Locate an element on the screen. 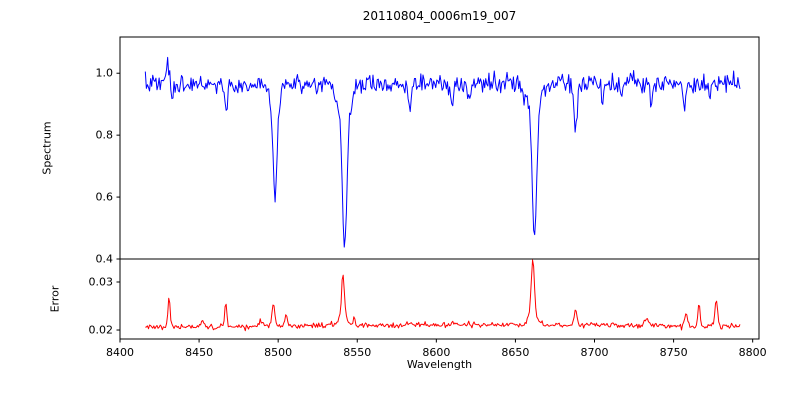 Image resolution: width=800 pixels, height=400 pixels. y-tick-label-spectrum-1.0: 1.0 is located at coordinates (104, 73).